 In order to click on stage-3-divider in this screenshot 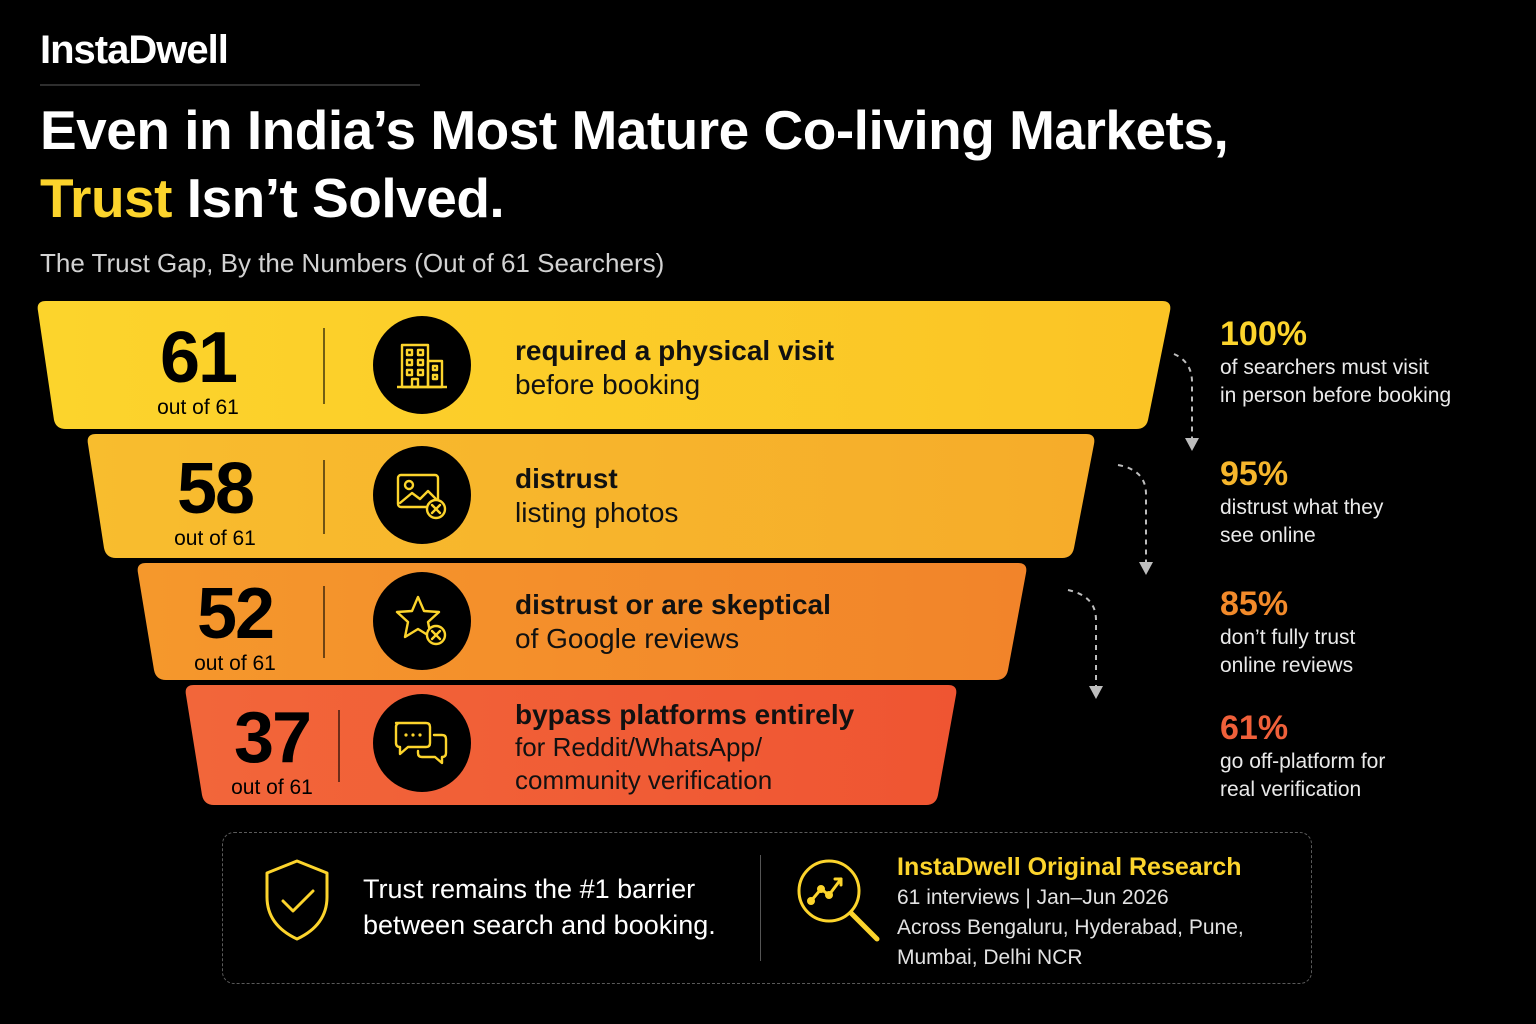, I will do `click(324, 622)`.